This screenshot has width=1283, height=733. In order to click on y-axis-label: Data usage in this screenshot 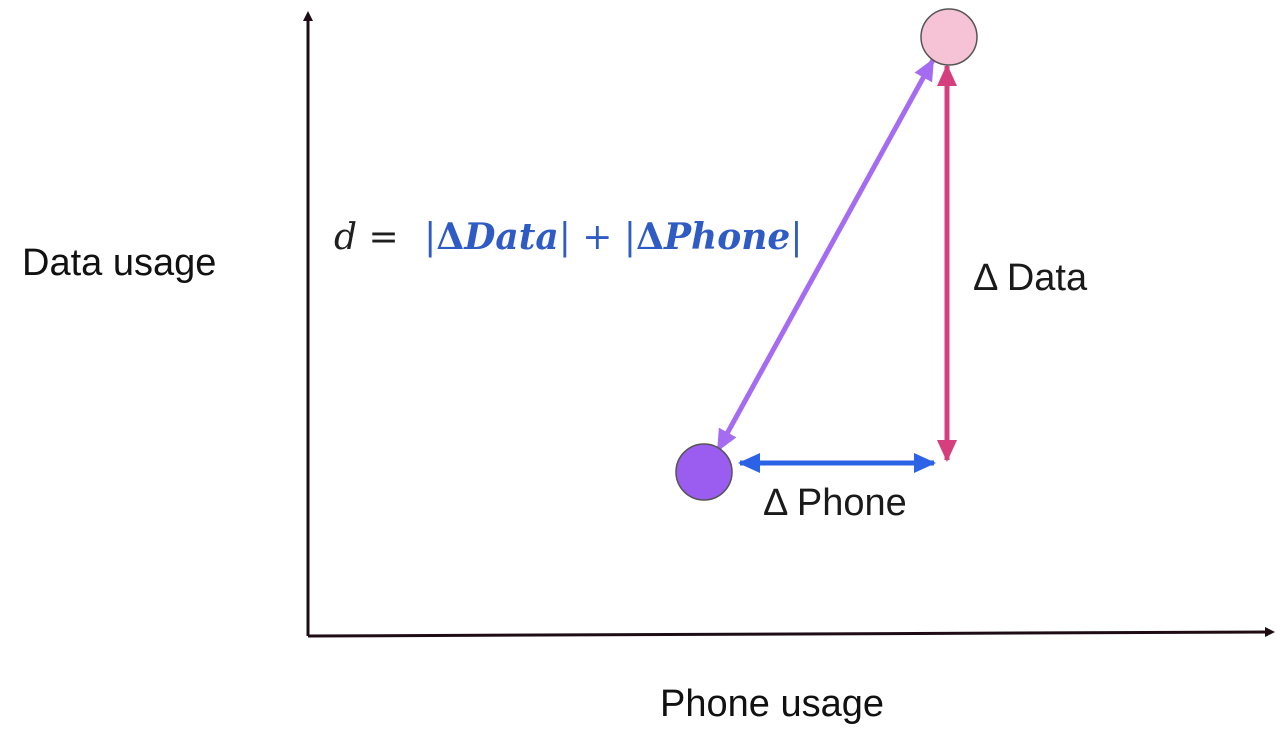, I will do `click(119, 263)`.